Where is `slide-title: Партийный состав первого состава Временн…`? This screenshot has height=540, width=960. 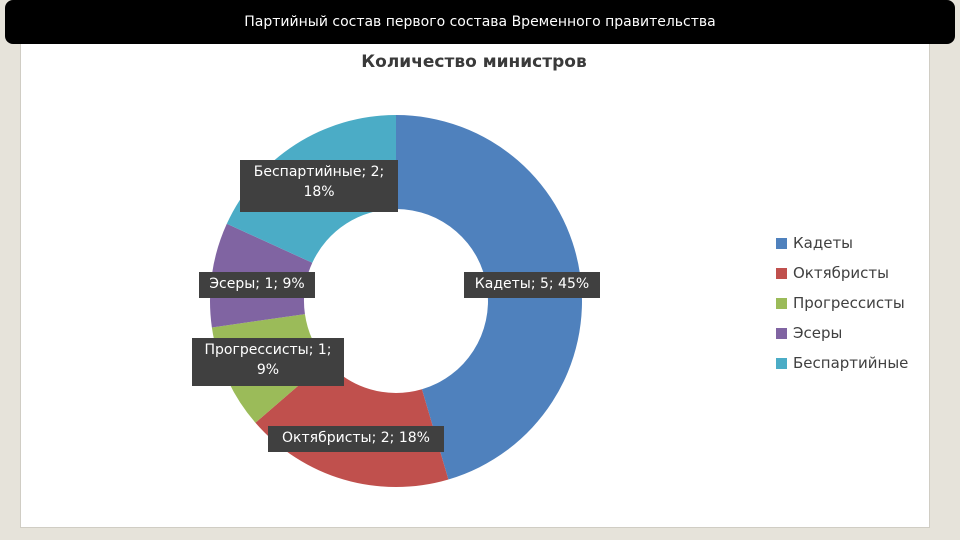
slide-title: Партийный состав первого состава Временн… is located at coordinates (480, 22).